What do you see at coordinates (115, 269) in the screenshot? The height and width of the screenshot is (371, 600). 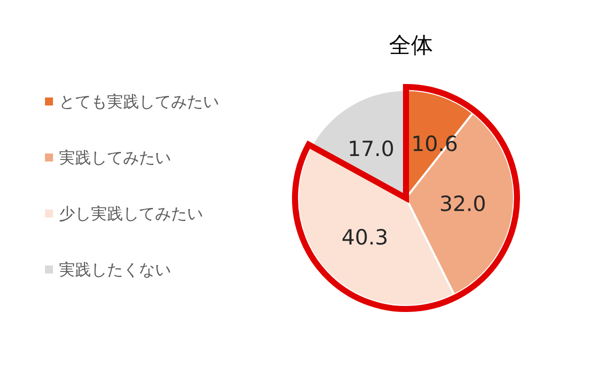 I see `legend-label: 実践したくない` at bounding box center [115, 269].